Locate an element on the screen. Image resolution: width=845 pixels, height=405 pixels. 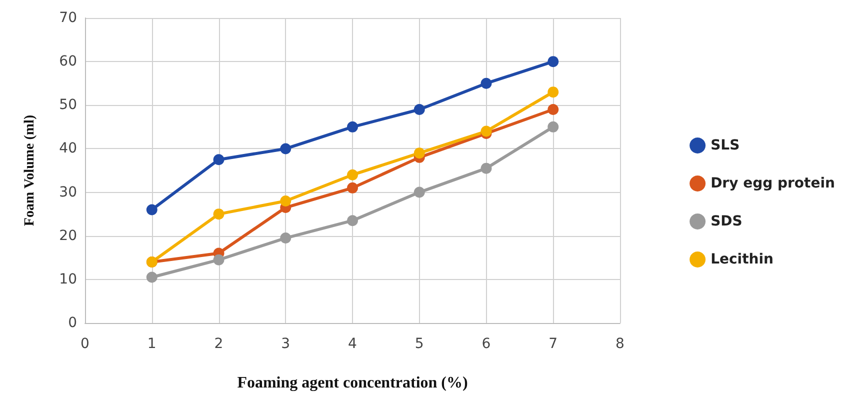
y-axis-title: Foam Volume (ml) is located at coordinates (30, 170).